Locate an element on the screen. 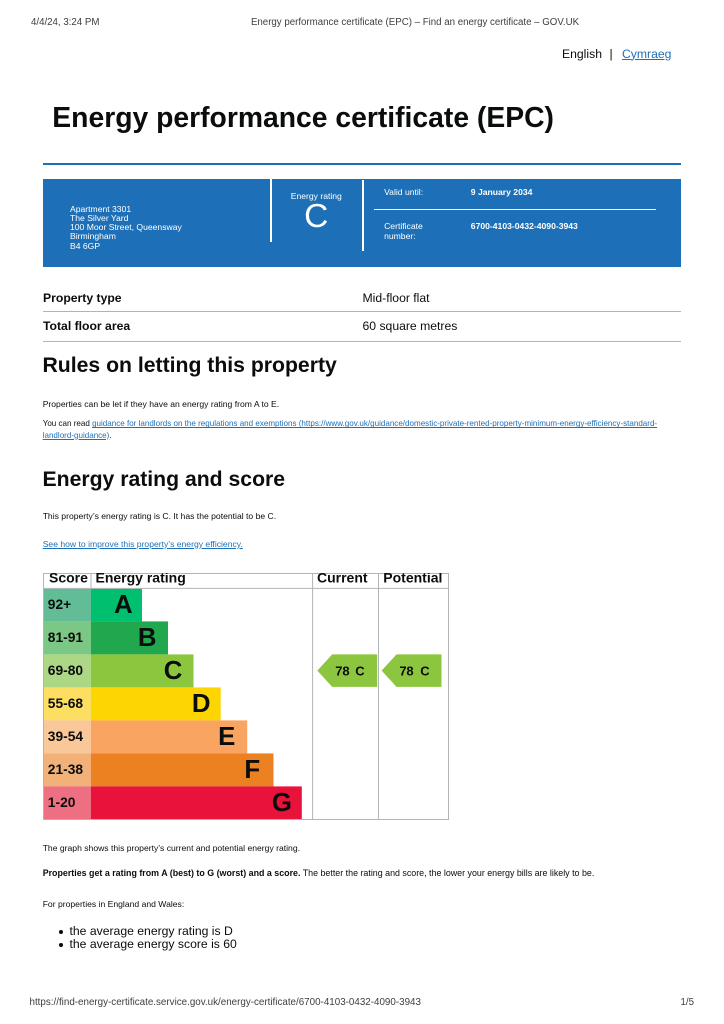 The height and width of the screenshot is (1024, 724). svg-text: G is located at coordinates (282, 803).